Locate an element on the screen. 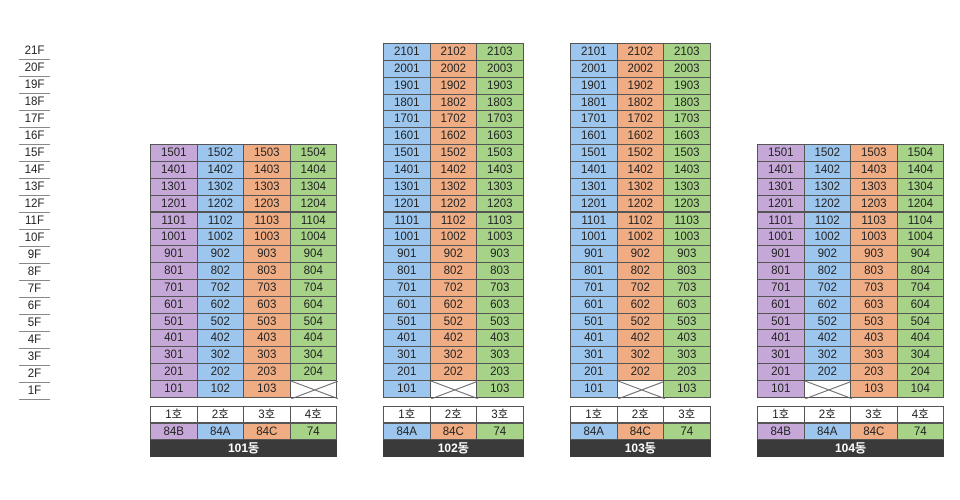 The height and width of the screenshot is (500, 960). unit-cell: 1602 is located at coordinates (453, 136).